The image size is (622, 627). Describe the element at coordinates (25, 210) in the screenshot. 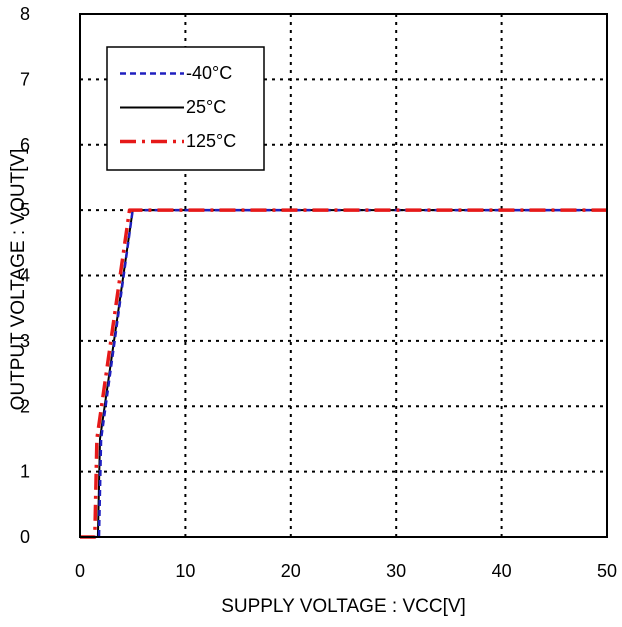

I see `y-tick-label: 5` at that location.